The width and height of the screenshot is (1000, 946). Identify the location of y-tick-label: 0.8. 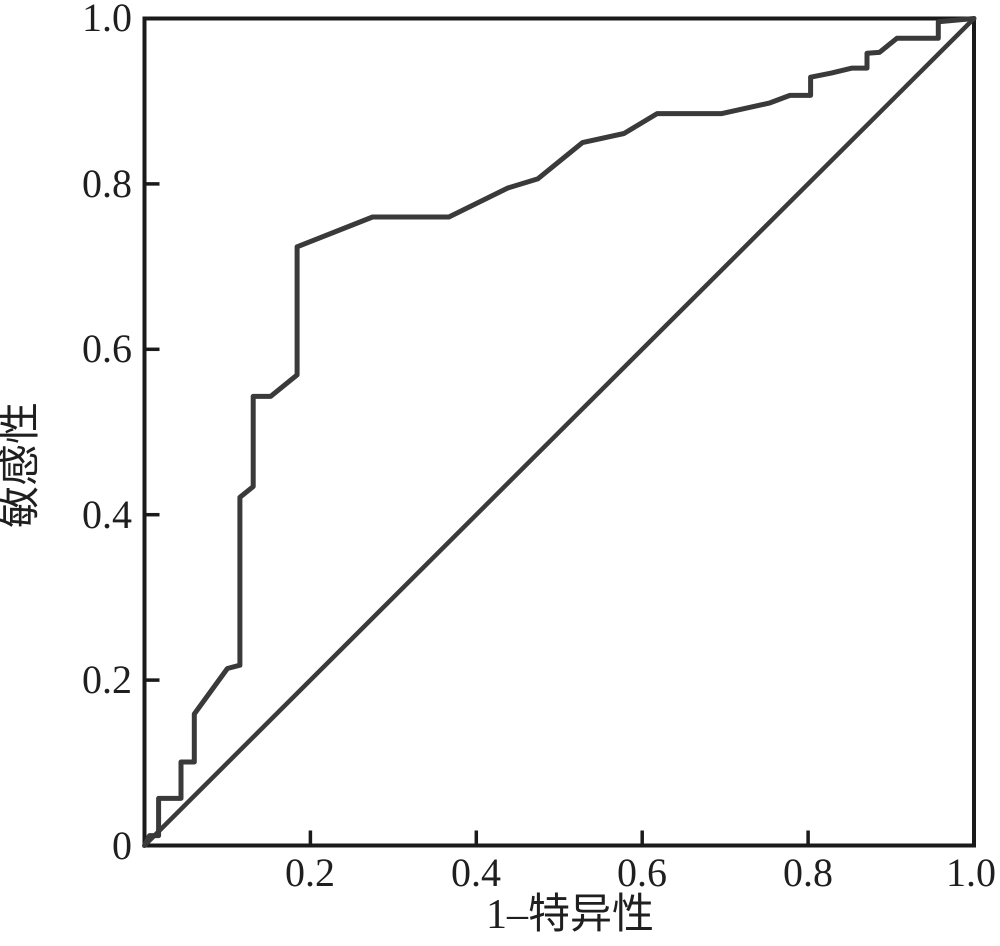
(107, 183).